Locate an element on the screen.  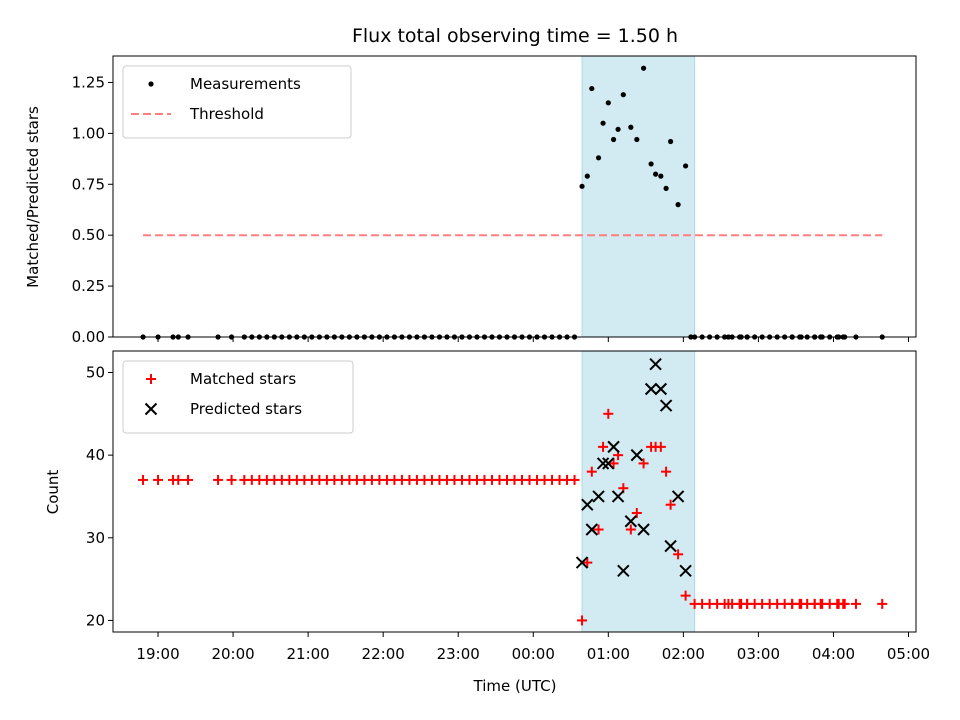
bottom-legend-label: Predicted stars is located at coordinates (246, 409).